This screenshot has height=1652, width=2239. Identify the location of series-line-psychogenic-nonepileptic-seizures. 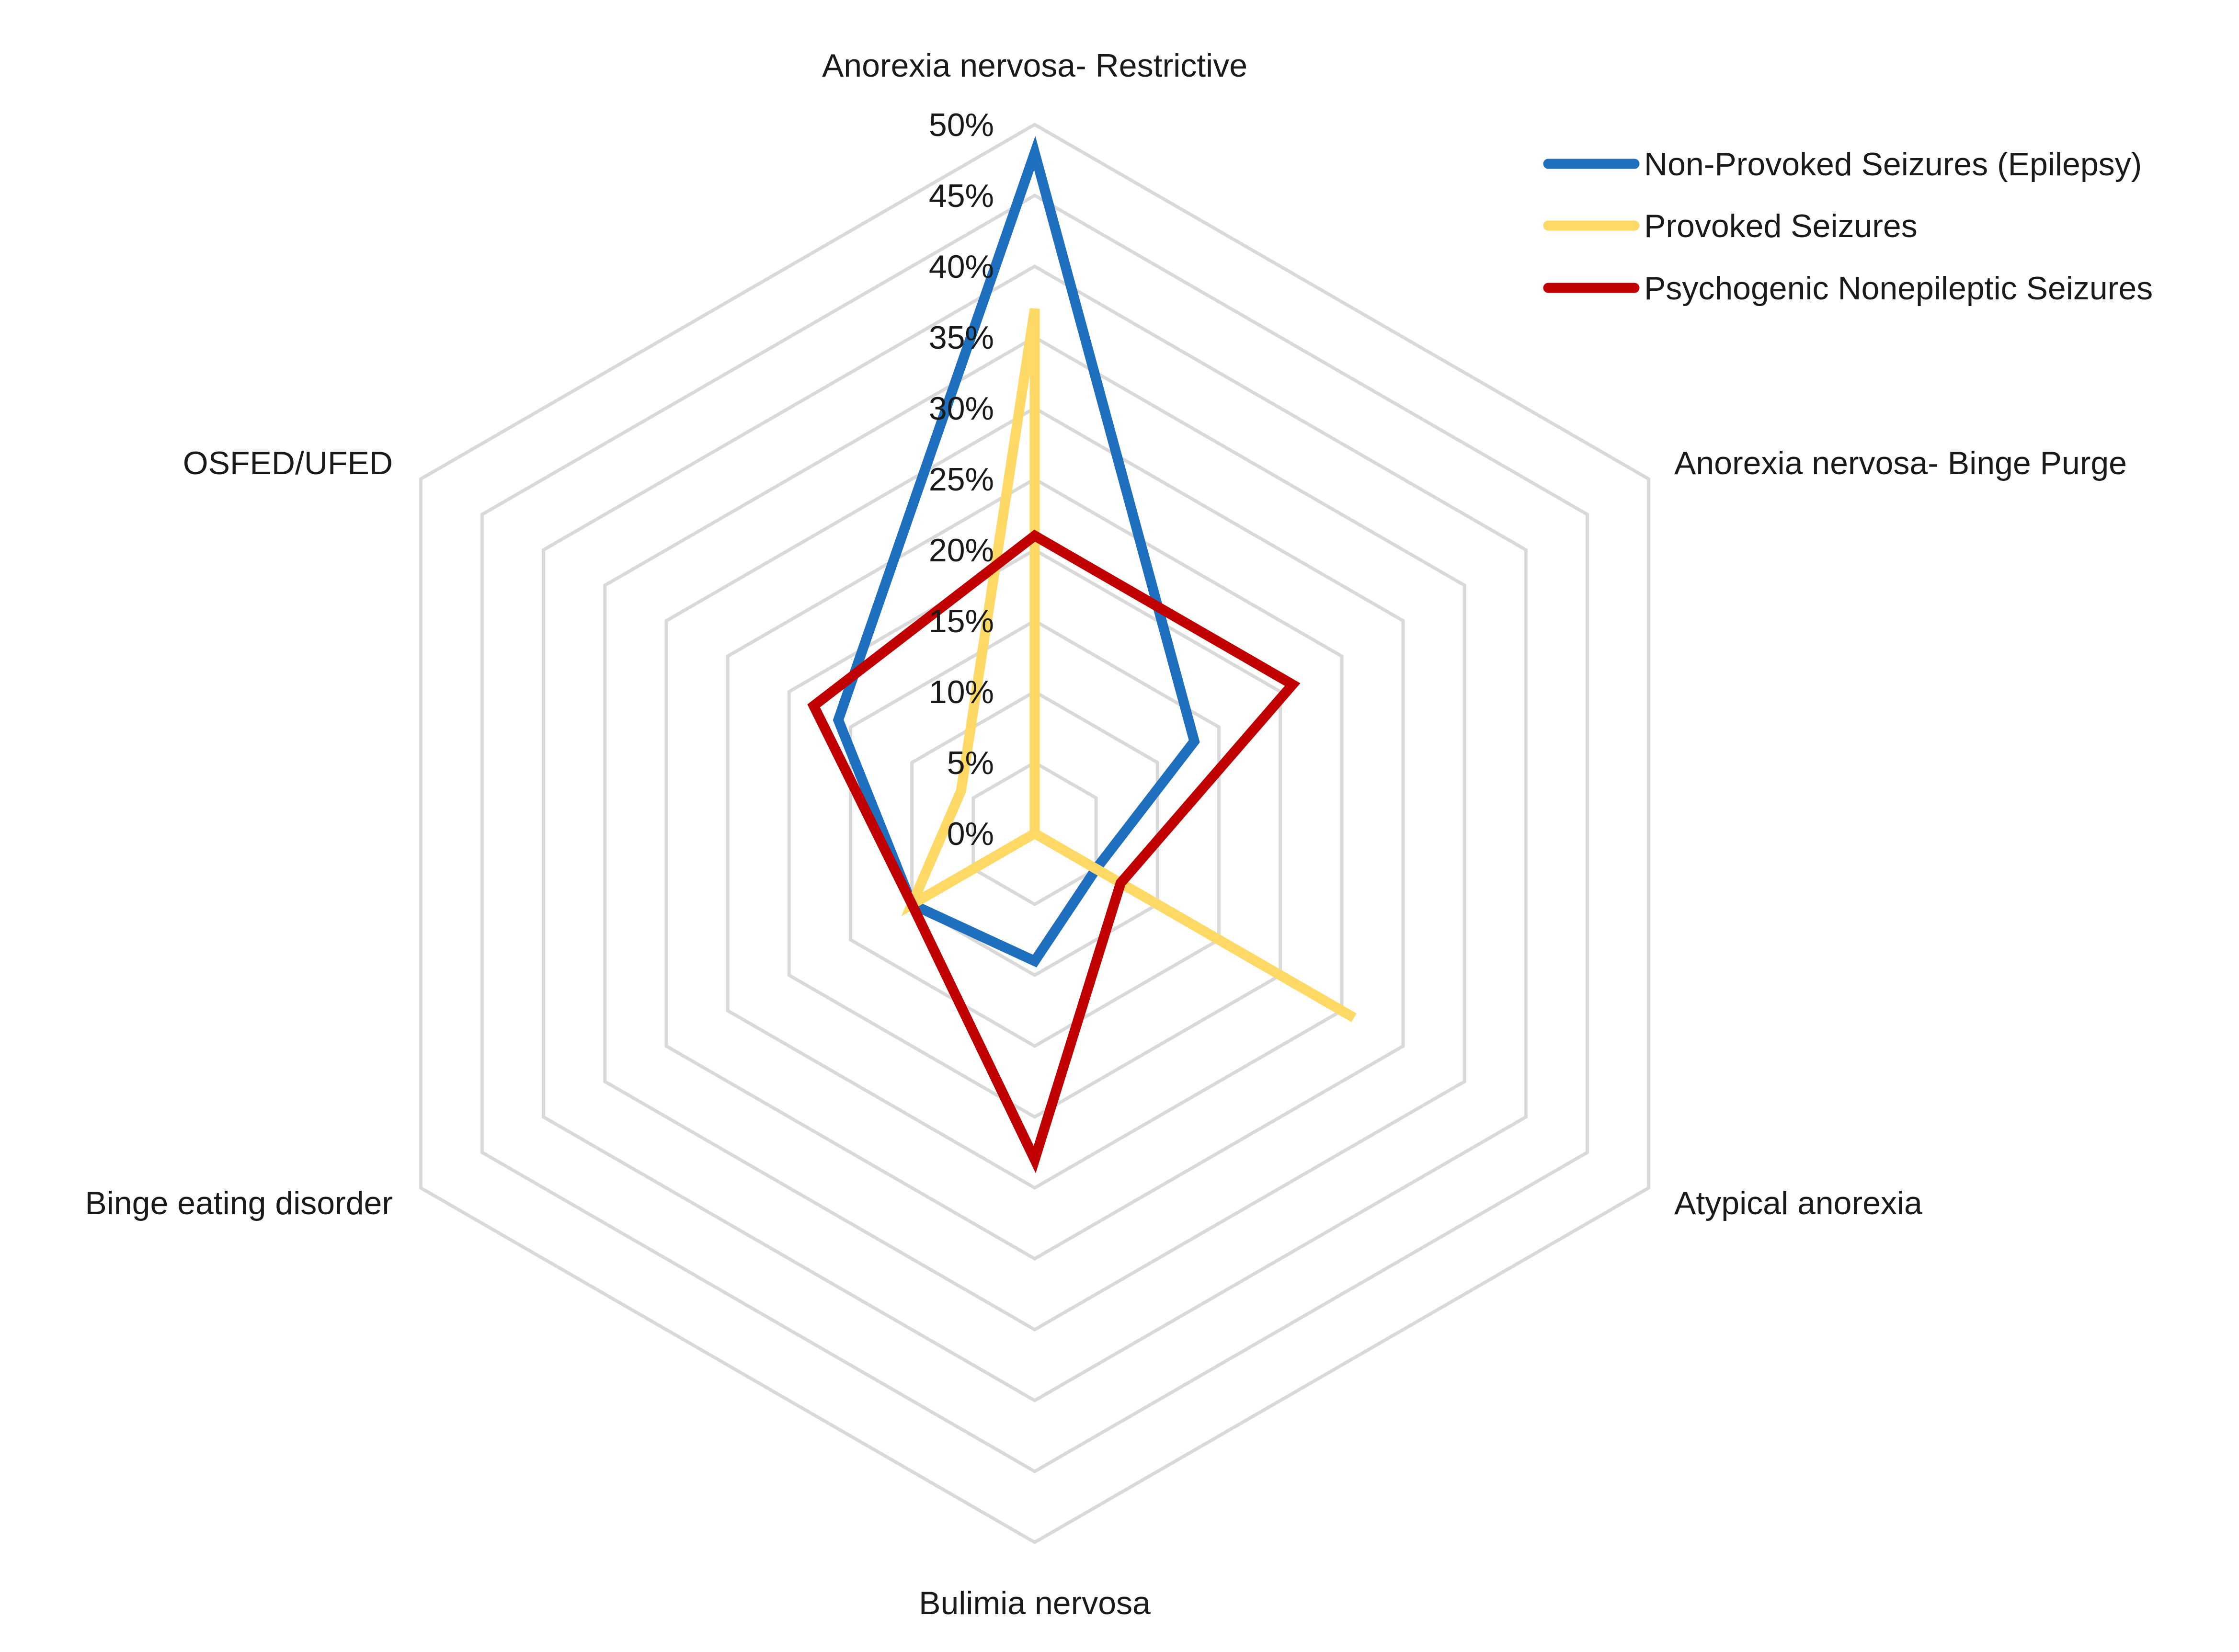
(1054, 851).